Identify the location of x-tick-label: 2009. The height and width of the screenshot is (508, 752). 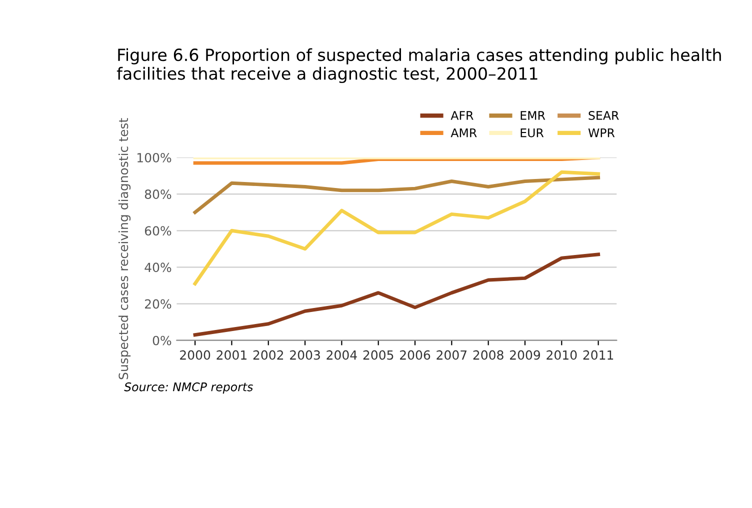
(525, 355).